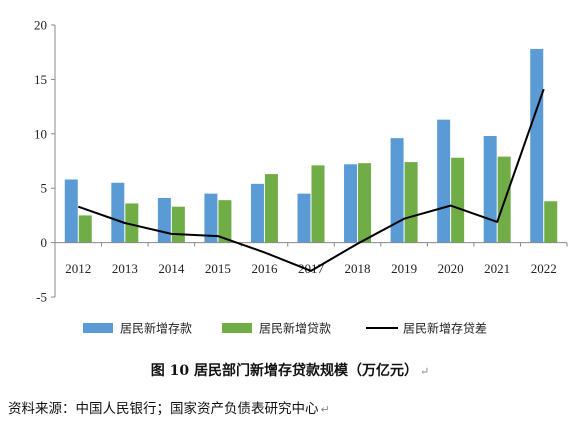 This screenshot has width=580, height=426. What do you see at coordinates (411, 202) in the screenshot?
I see `loan-bar-2019` at bounding box center [411, 202].